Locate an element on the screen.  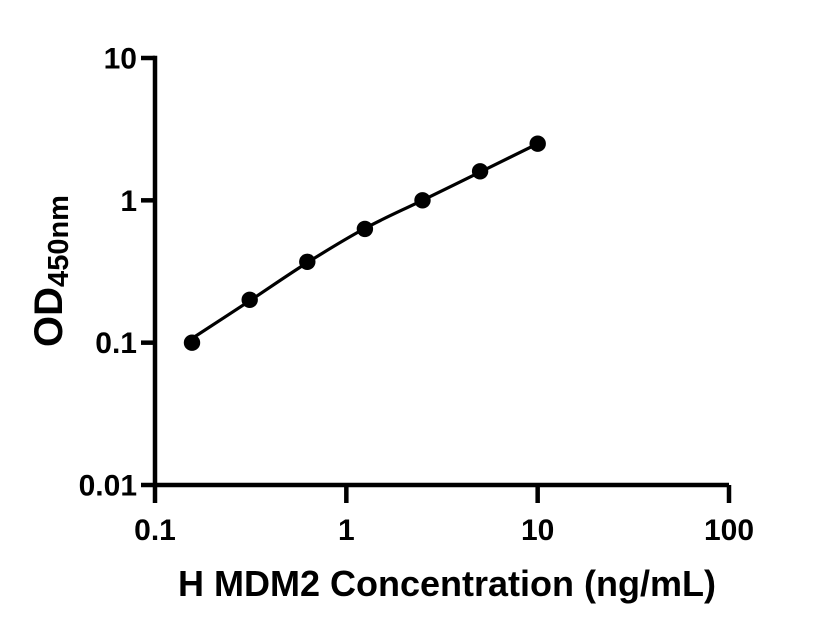
y-tick-label: 0.1 is located at coordinates (116, 343).